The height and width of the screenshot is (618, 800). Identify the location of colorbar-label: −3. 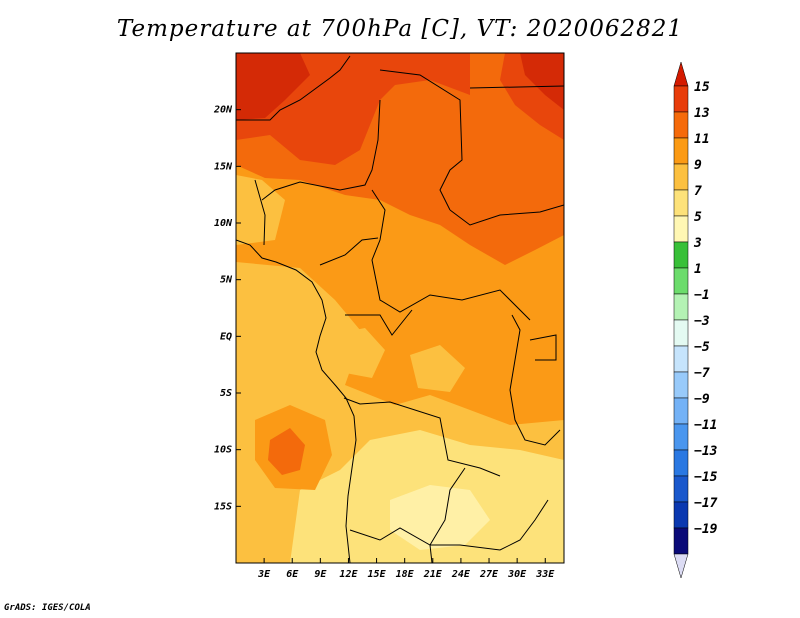
(702, 321).